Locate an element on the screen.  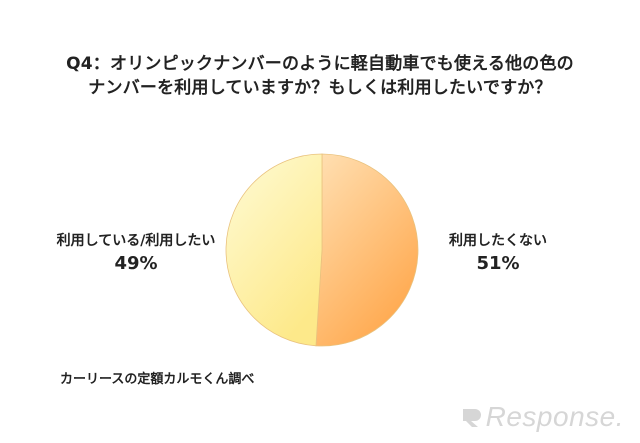
source-note: カーリースの定額カルモくん調べ is located at coordinates (157, 379).